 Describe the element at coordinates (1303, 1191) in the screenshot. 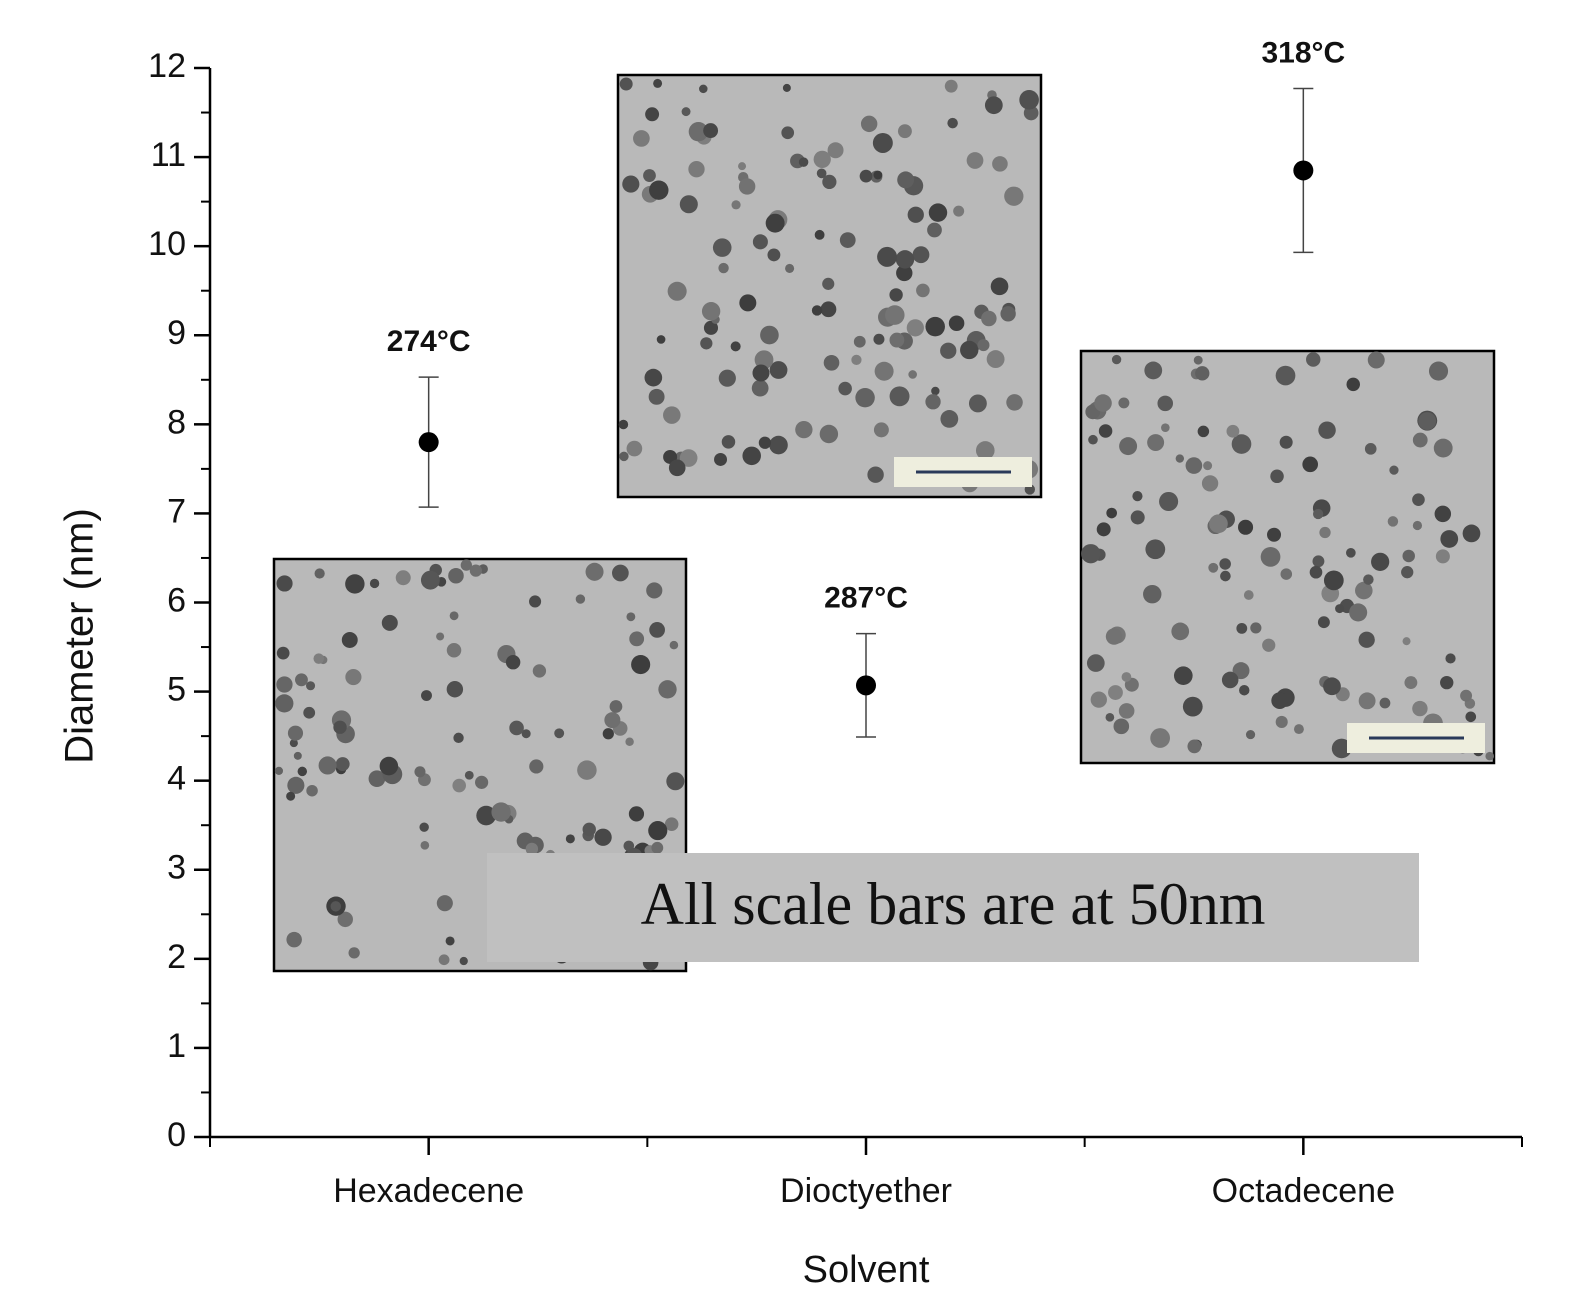

I see `x-tick-label: Octadecene` at that location.